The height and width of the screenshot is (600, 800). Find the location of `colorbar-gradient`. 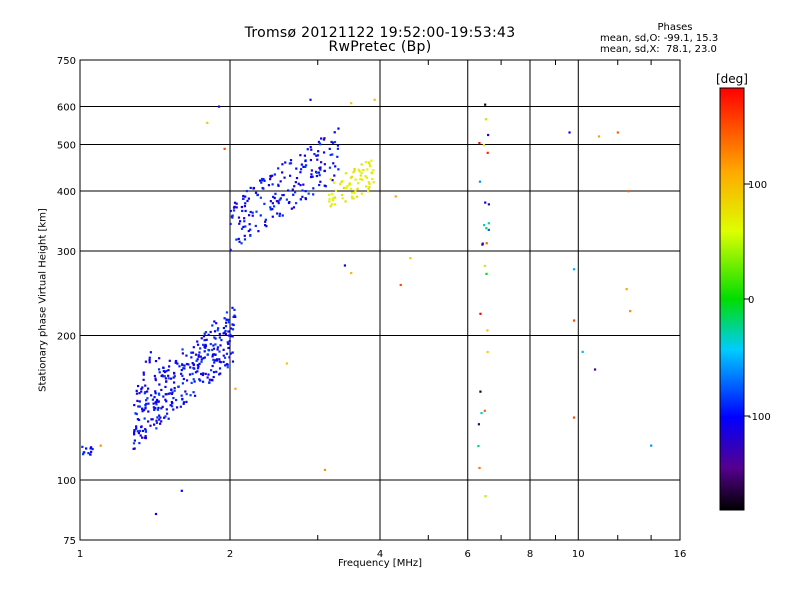

colorbar-gradient is located at coordinates (732, 299).